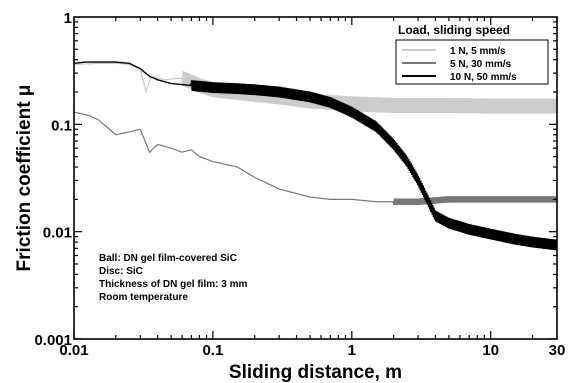 Image resolution: width=570 pixels, height=383 pixels. I want to click on x-tick-label: 0.1, so click(212, 350).